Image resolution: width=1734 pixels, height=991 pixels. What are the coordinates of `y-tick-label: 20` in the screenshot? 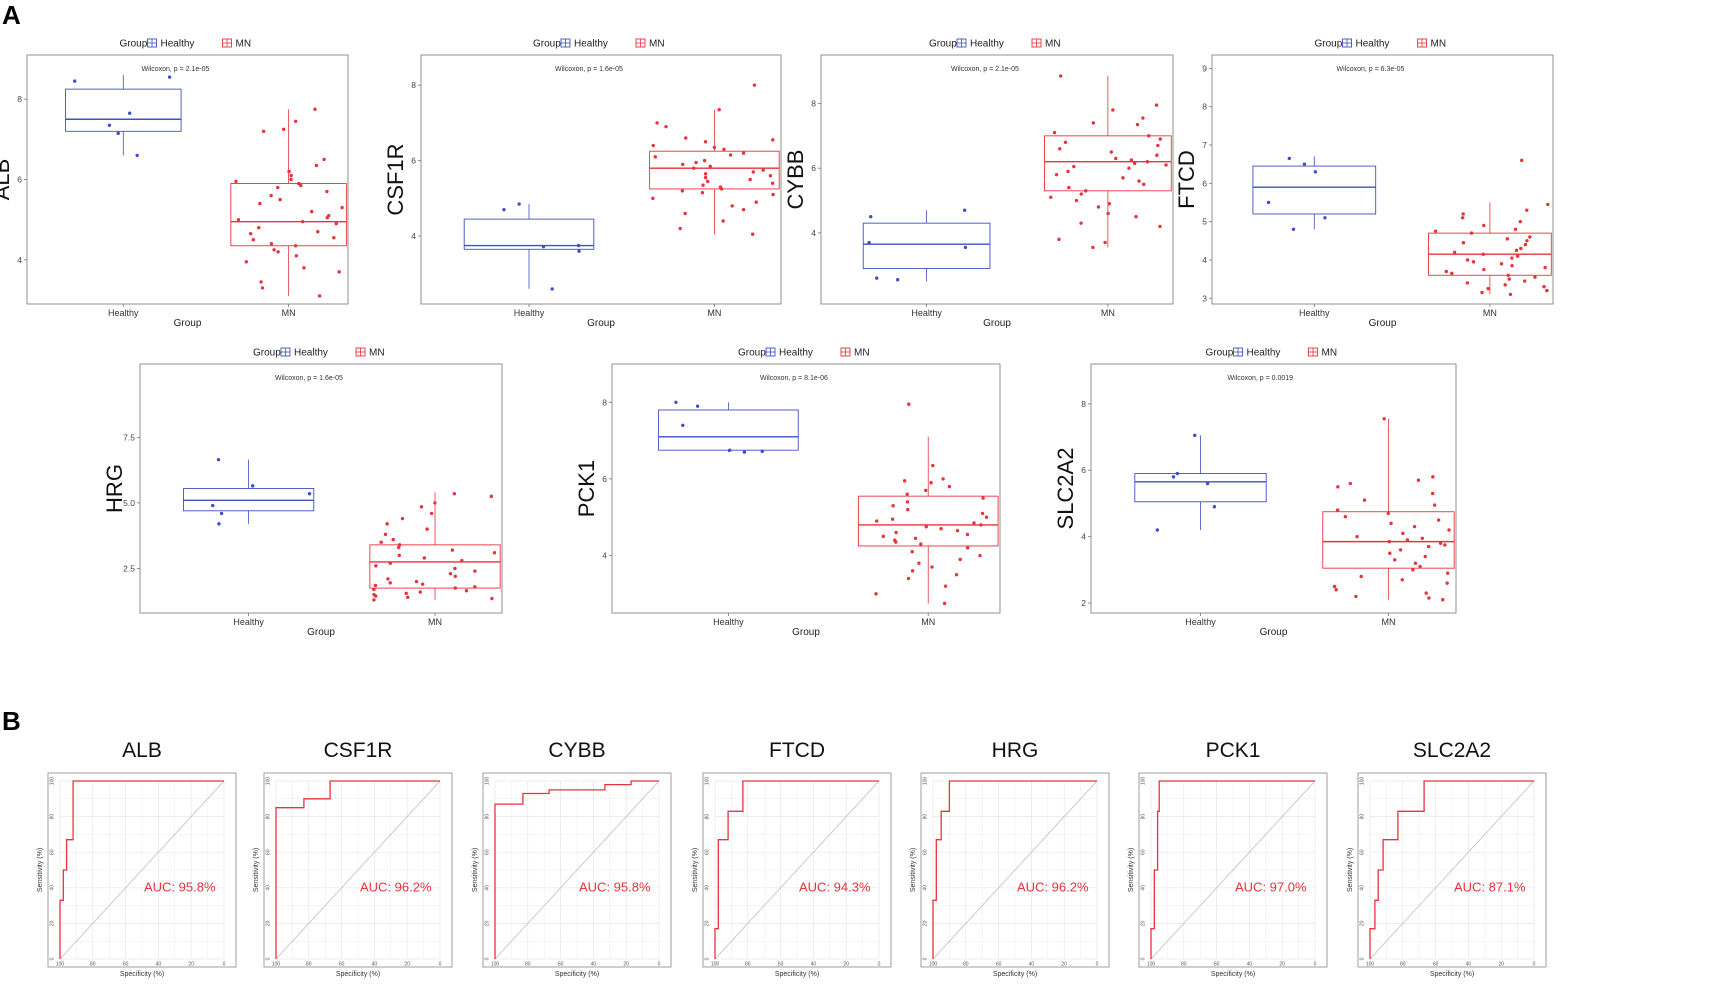 It's located at (1144, 923).